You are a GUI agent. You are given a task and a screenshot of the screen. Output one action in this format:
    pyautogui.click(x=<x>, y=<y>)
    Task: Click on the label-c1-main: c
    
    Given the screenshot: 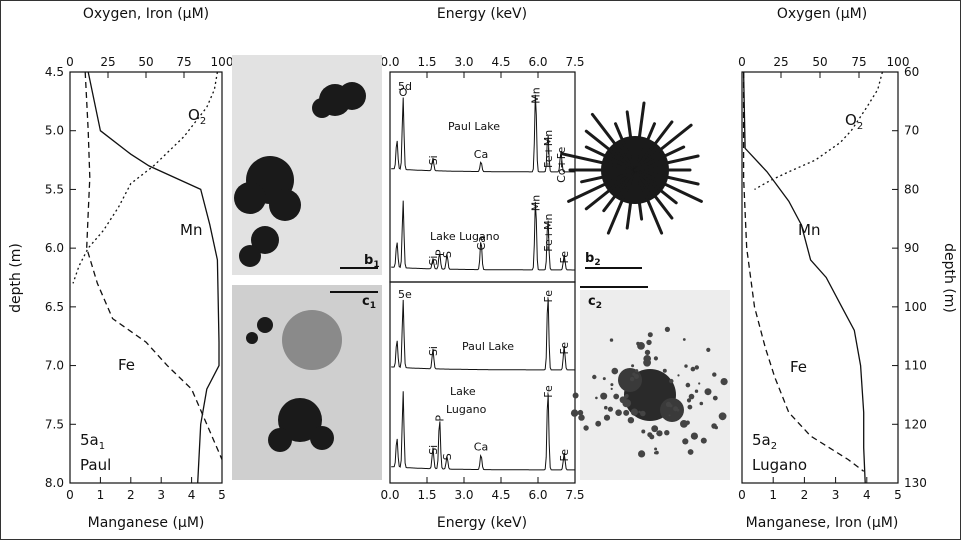 What is the action you would take?
    pyautogui.click(x=366, y=301)
    